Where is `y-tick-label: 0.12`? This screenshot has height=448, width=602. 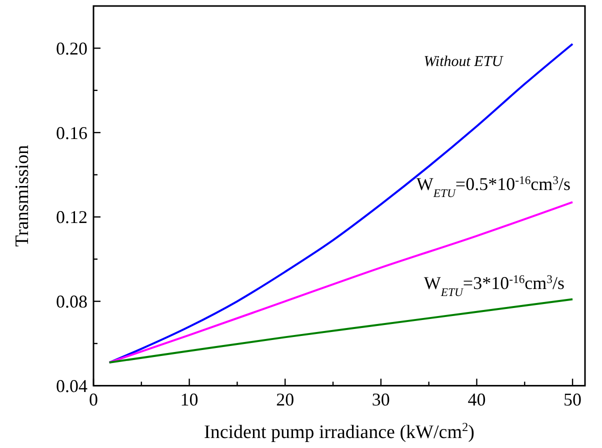
y-tick-label: 0.12 is located at coordinates (72, 217).